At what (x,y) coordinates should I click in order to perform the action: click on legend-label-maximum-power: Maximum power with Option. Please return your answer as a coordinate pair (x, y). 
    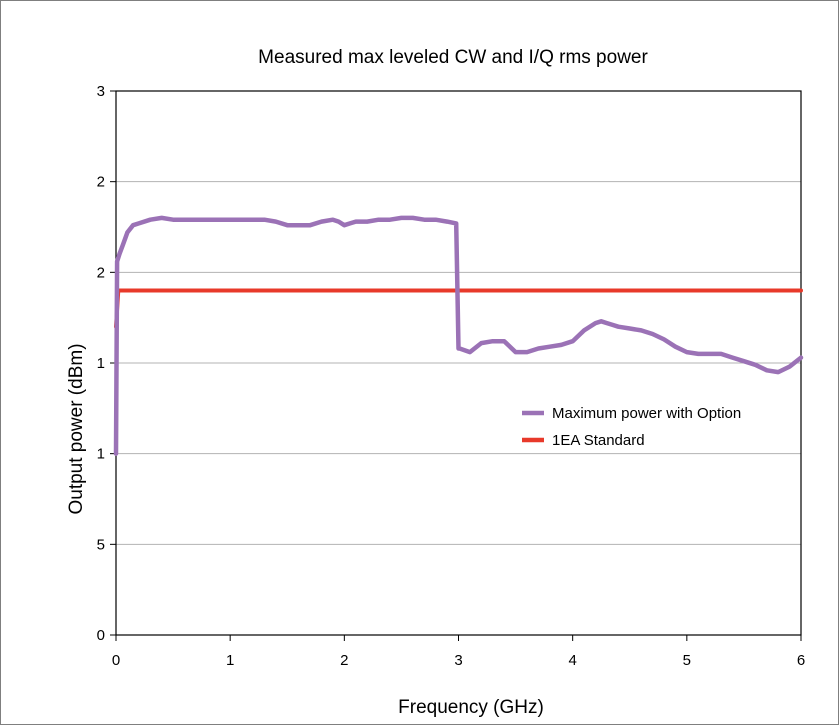
    Looking at the image, I should click on (646, 413).